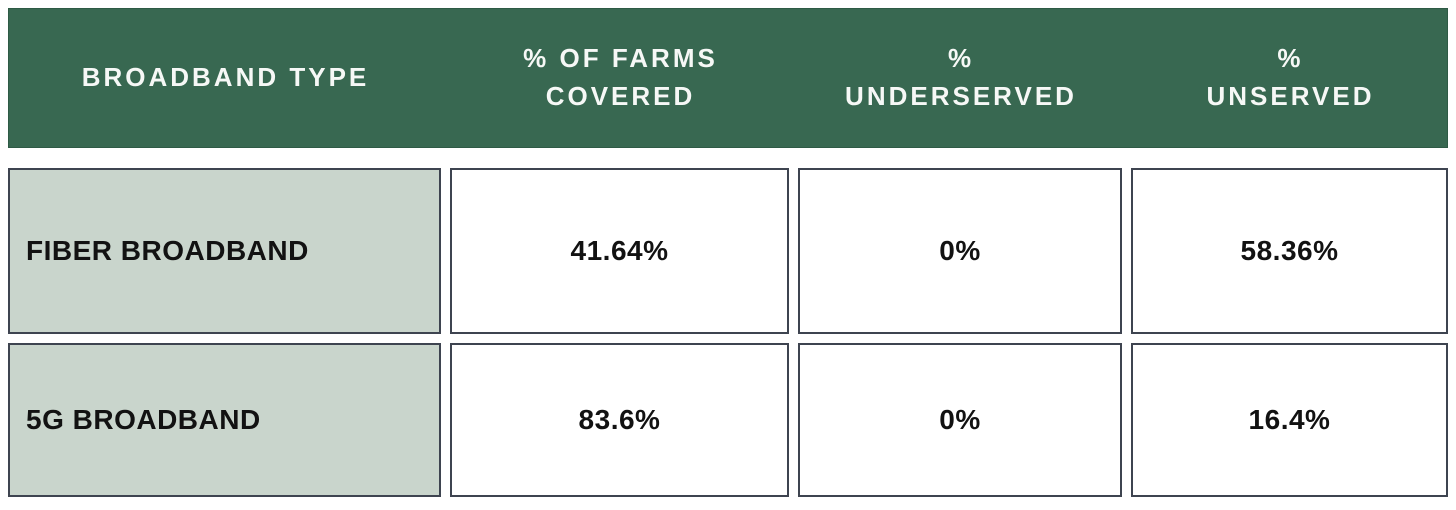  Describe the element at coordinates (224, 251) in the screenshot. I see `row-label-fiber-broadband: FIBER BROADBAND` at that location.